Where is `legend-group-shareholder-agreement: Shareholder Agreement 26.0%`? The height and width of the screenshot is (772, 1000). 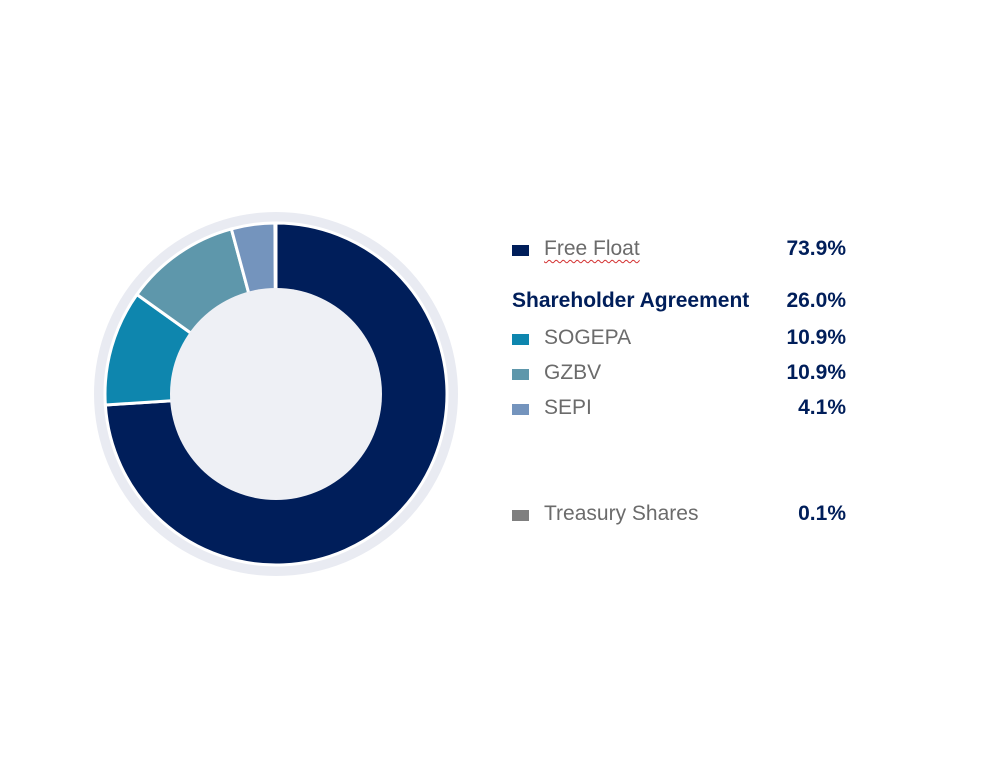 legend-group-shareholder-agreement: Shareholder Agreement 26.0% is located at coordinates (678, 302).